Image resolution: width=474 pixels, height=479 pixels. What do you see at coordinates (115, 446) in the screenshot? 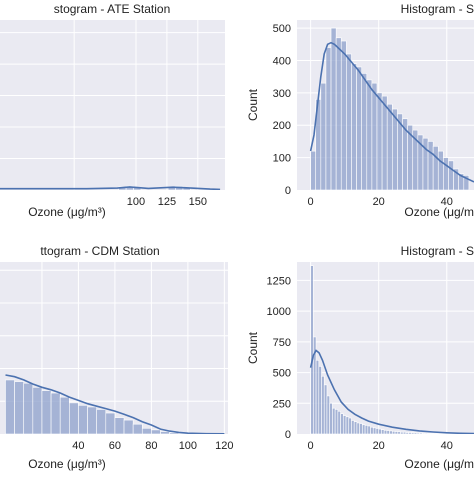
I see `x-tick-label: 60` at bounding box center [115, 446].